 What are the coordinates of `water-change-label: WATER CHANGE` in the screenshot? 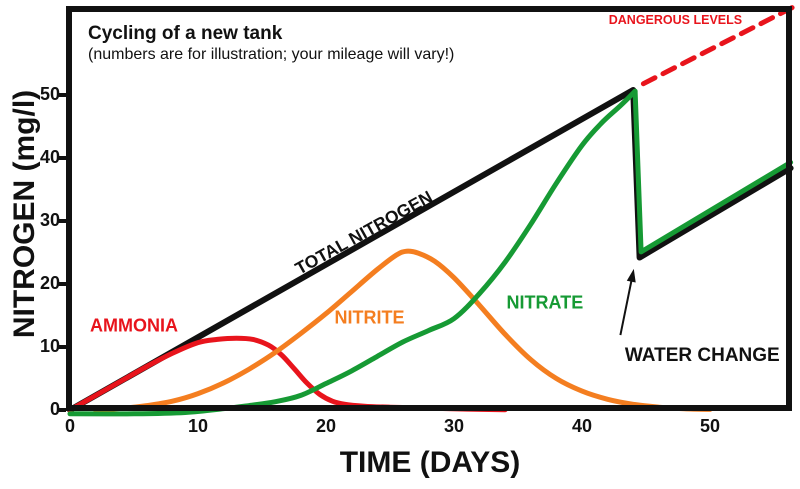 It's located at (702, 355).